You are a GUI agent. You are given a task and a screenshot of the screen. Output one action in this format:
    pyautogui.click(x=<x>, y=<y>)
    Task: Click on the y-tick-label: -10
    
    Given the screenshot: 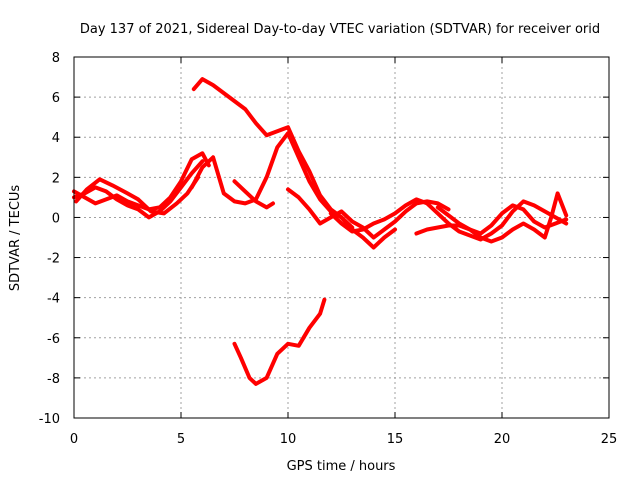 What is the action you would take?
    pyautogui.click(x=49, y=419)
    